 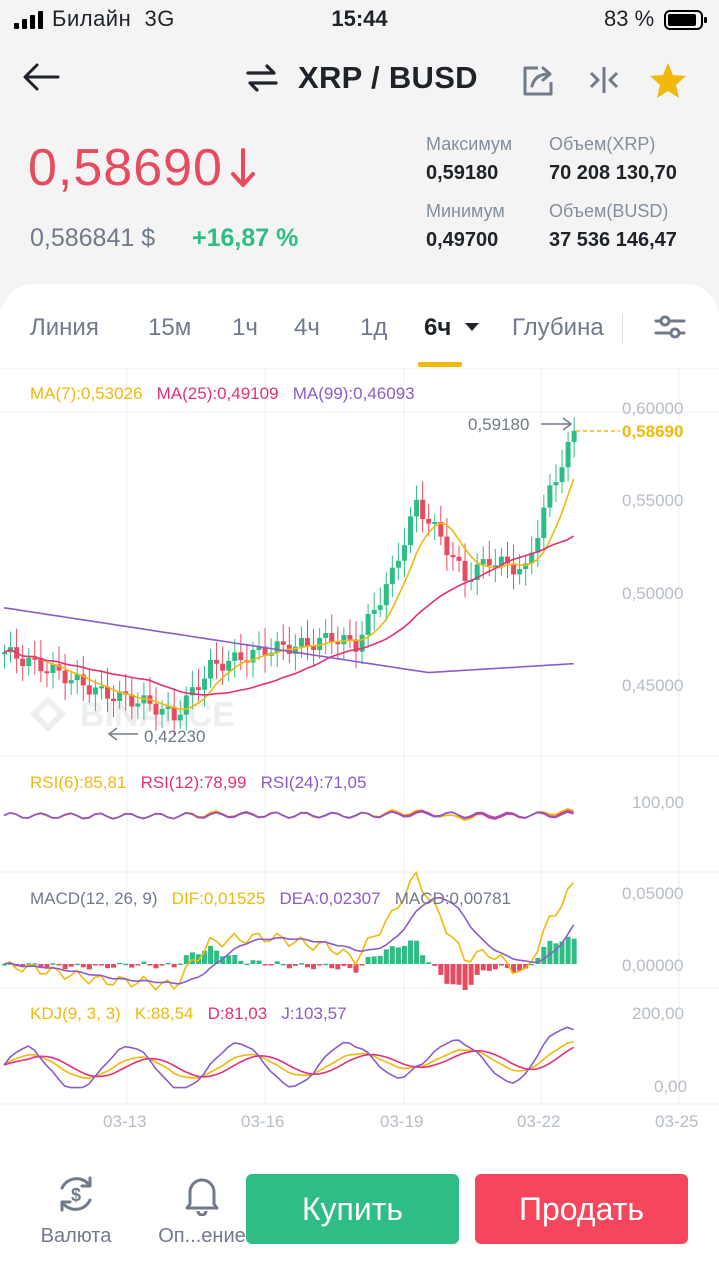 I want to click on tab-4h: 4ч, so click(x=307, y=327).